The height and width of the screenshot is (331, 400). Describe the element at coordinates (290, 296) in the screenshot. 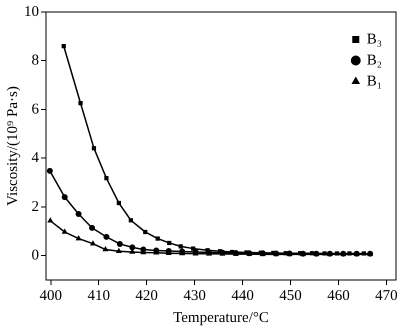

I see `x-tick-label: 450` at that location.